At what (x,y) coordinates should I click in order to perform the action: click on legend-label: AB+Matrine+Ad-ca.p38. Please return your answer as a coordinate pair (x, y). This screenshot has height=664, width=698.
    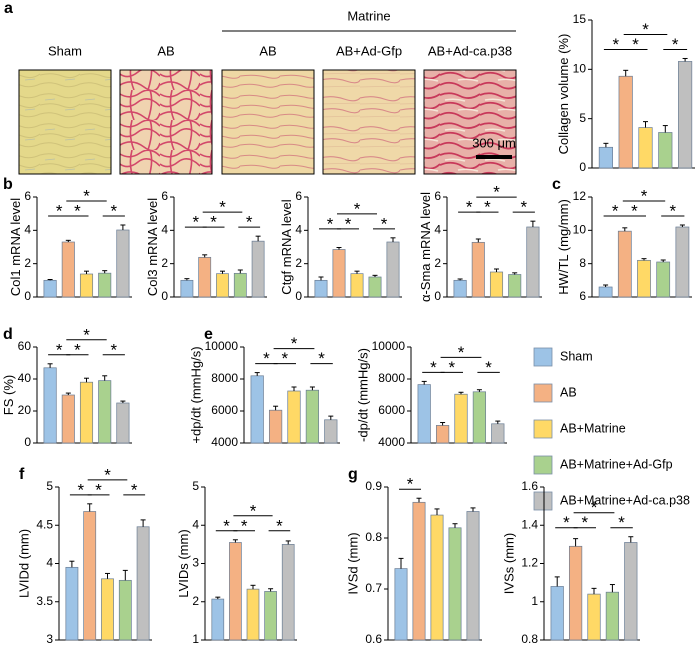
    Looking at the image, I should click on (625, 500).